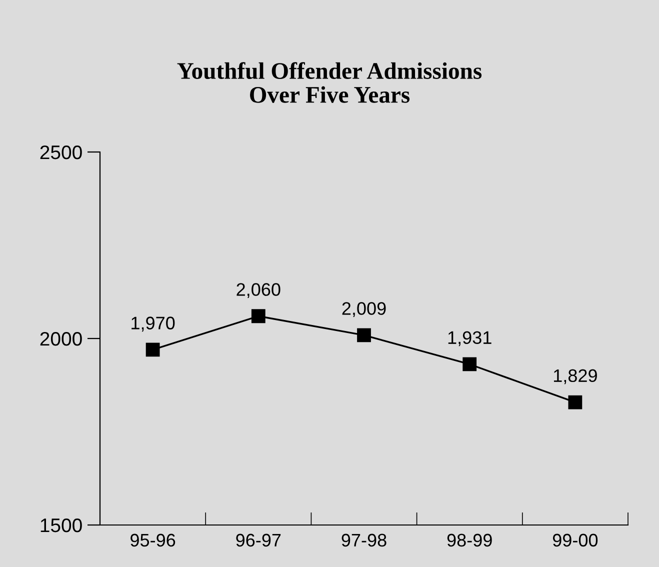 The width and height of the screenshot is (659, 567). I want to click on chart-title: Youthful Offender Admissions Over Five Years, so click(329, 82).